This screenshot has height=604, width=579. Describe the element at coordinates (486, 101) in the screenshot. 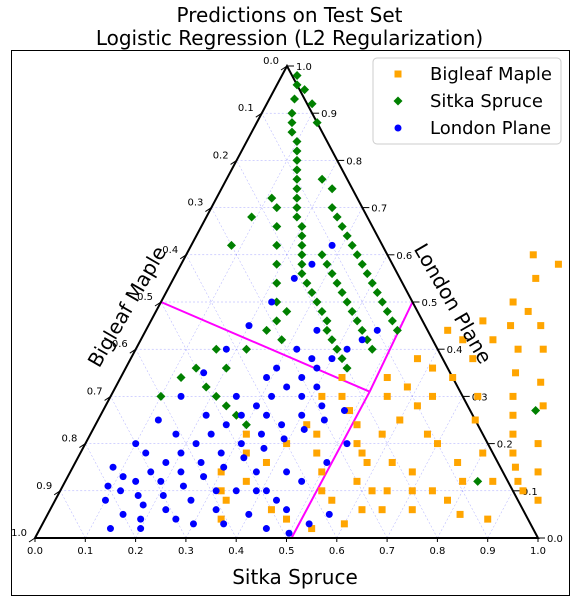

I see `legend-label-sitka-spruce: Sitka Spruce` at that location.